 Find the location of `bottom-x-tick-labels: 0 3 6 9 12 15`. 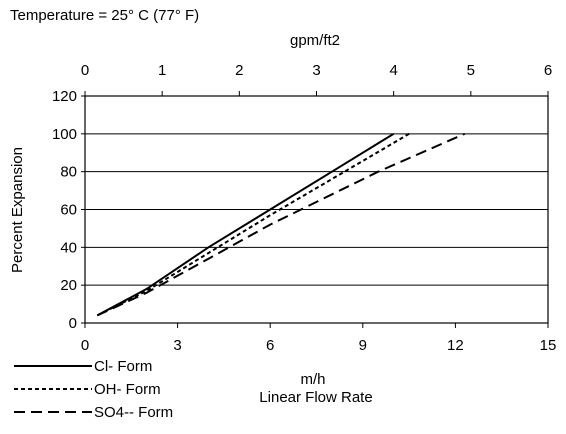

bottom-x-tick-labels: 0 3 6 9 12 15 is located at coordinates (319, 338).